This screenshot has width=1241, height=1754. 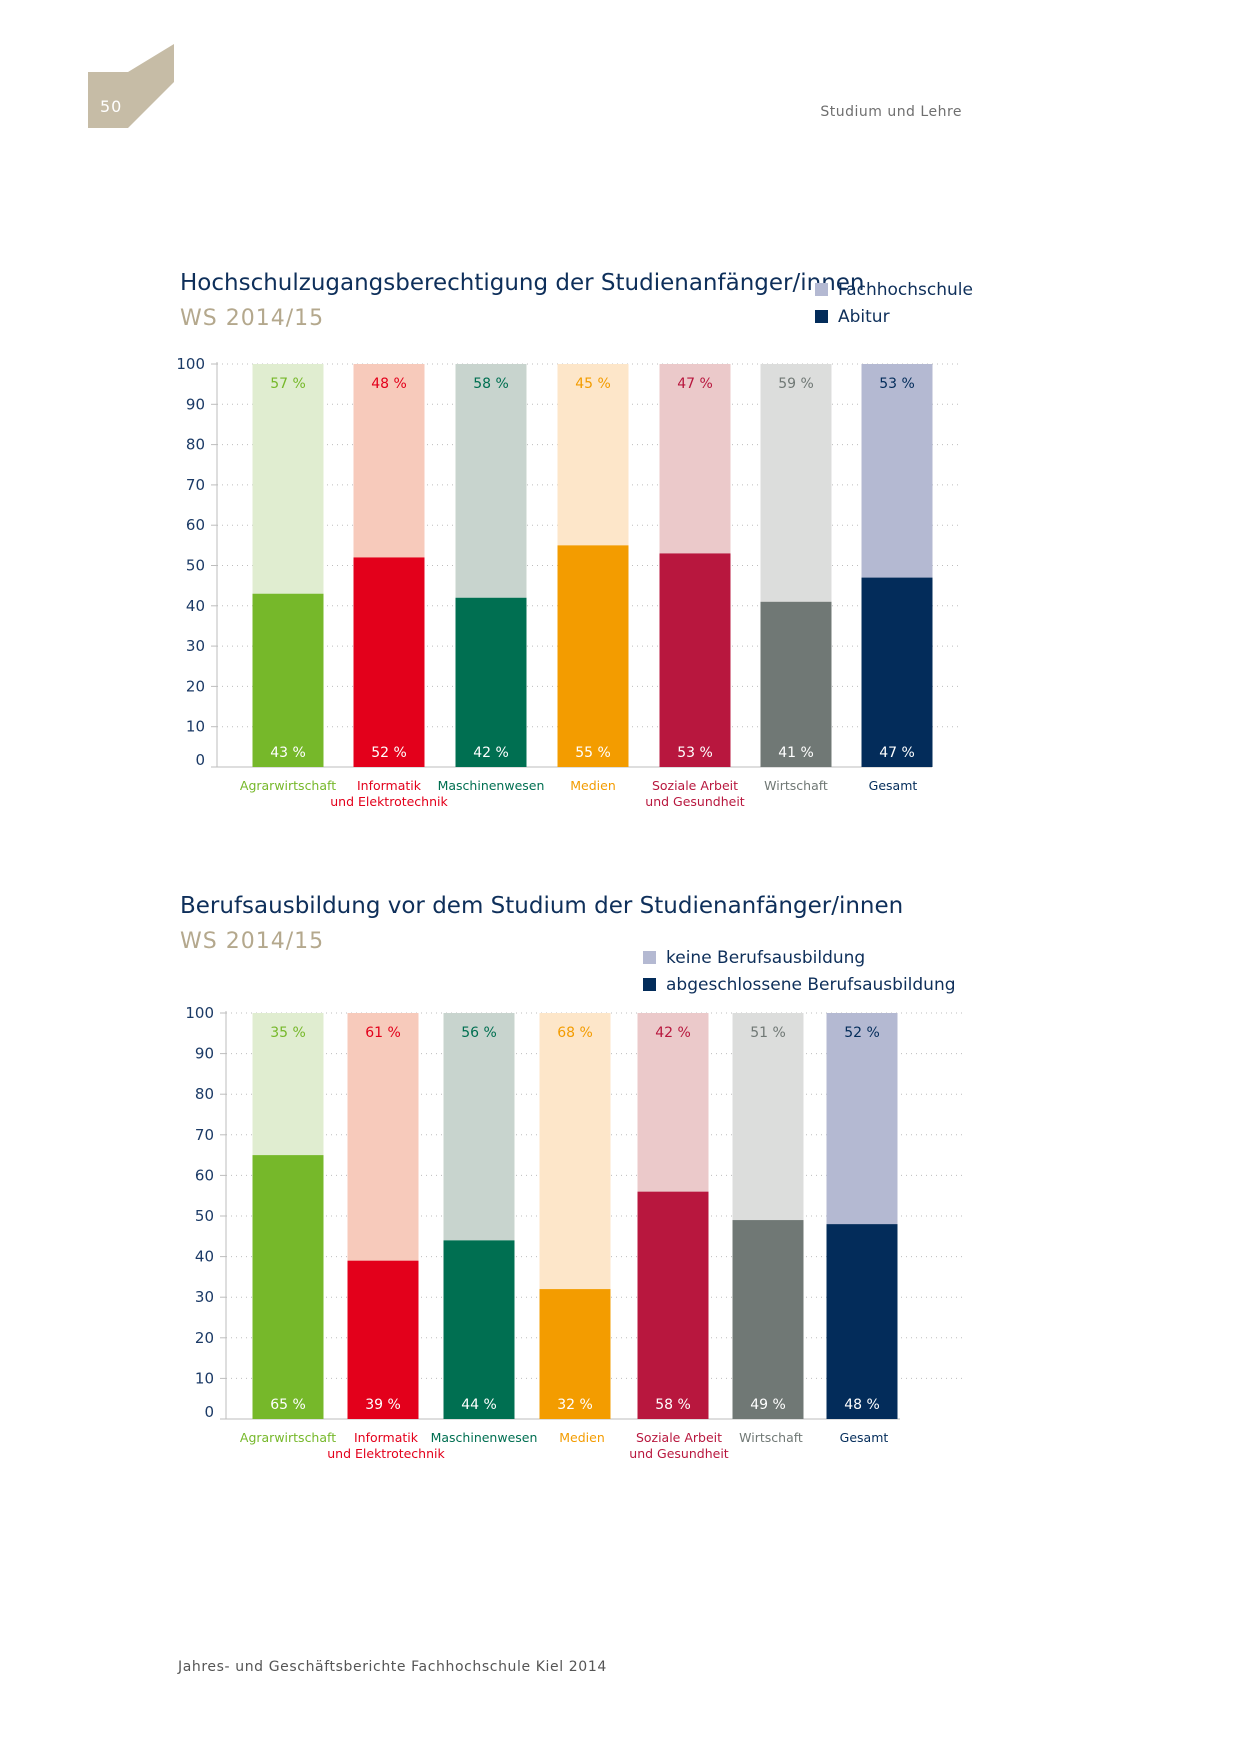 I want to click on chart2-bar-1-lower, so click(x=383, y=1339).